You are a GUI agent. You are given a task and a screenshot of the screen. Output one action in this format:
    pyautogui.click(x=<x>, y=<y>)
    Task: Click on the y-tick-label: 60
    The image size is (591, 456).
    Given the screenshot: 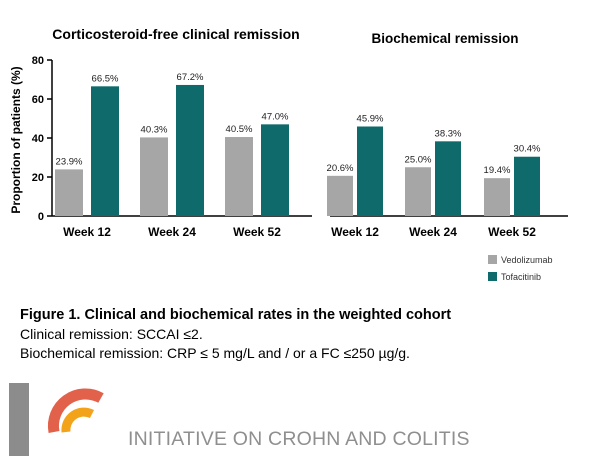 What is the action you would take?
    pyautogui.click(x=38, y=100)
    